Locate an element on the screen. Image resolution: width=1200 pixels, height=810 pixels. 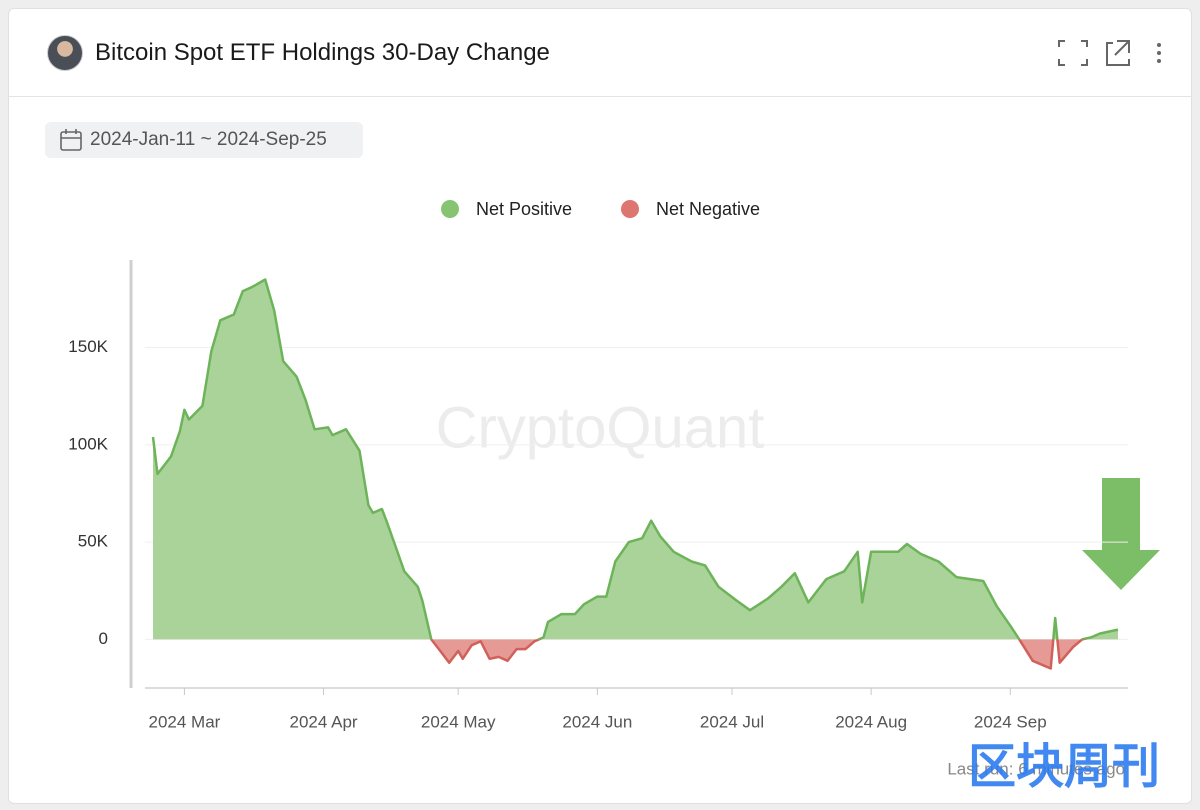
last-run: Last run: 6 minutes ago is located at coordinates (1036, 768).